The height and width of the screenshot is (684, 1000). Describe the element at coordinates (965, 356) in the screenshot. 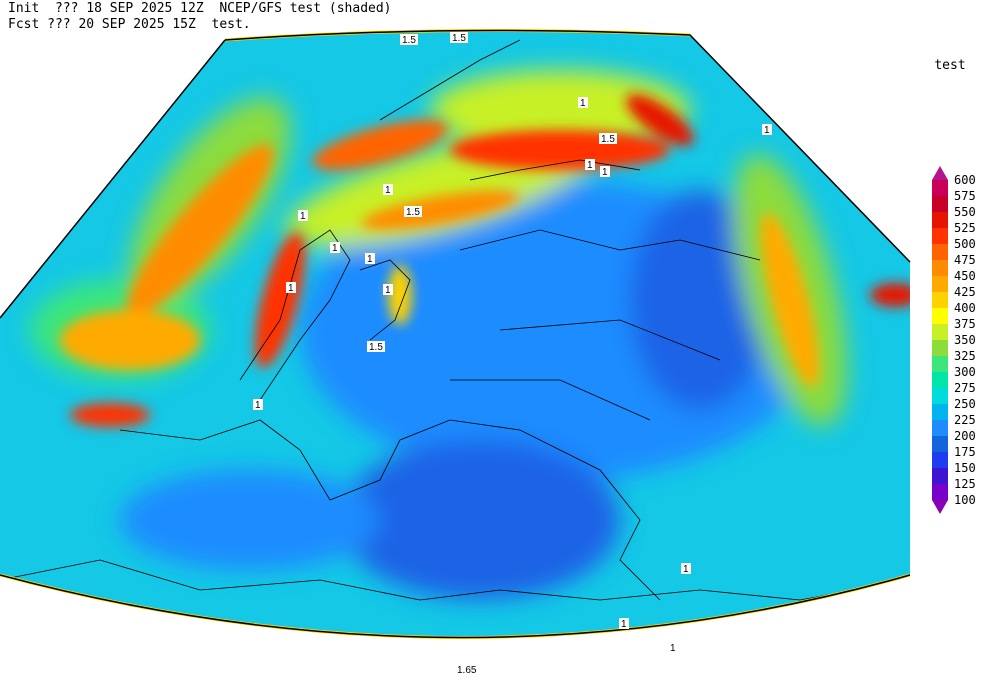

I see `colorbar-label: 325` at that location.